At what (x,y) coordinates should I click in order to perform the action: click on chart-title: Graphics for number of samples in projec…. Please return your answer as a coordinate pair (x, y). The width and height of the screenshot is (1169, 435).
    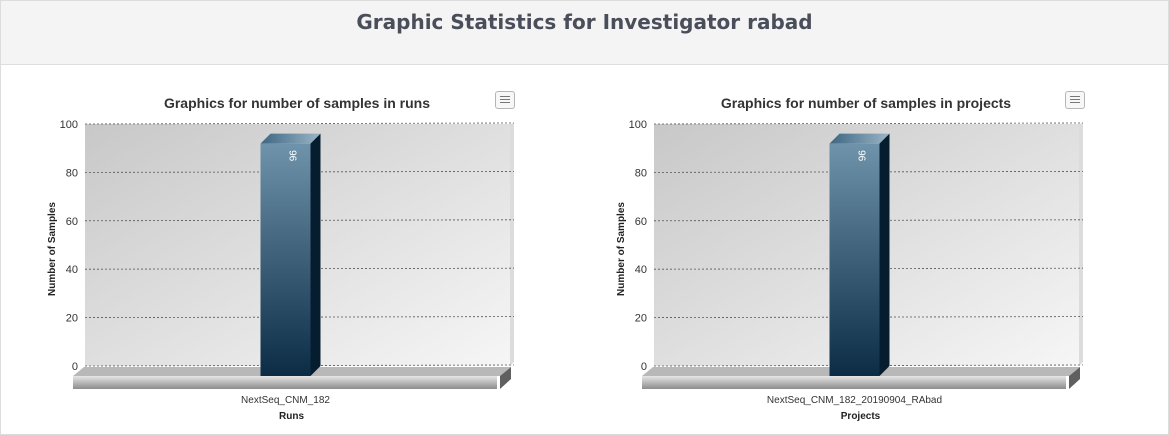
    Looking at the image, I should click on (866, 103).